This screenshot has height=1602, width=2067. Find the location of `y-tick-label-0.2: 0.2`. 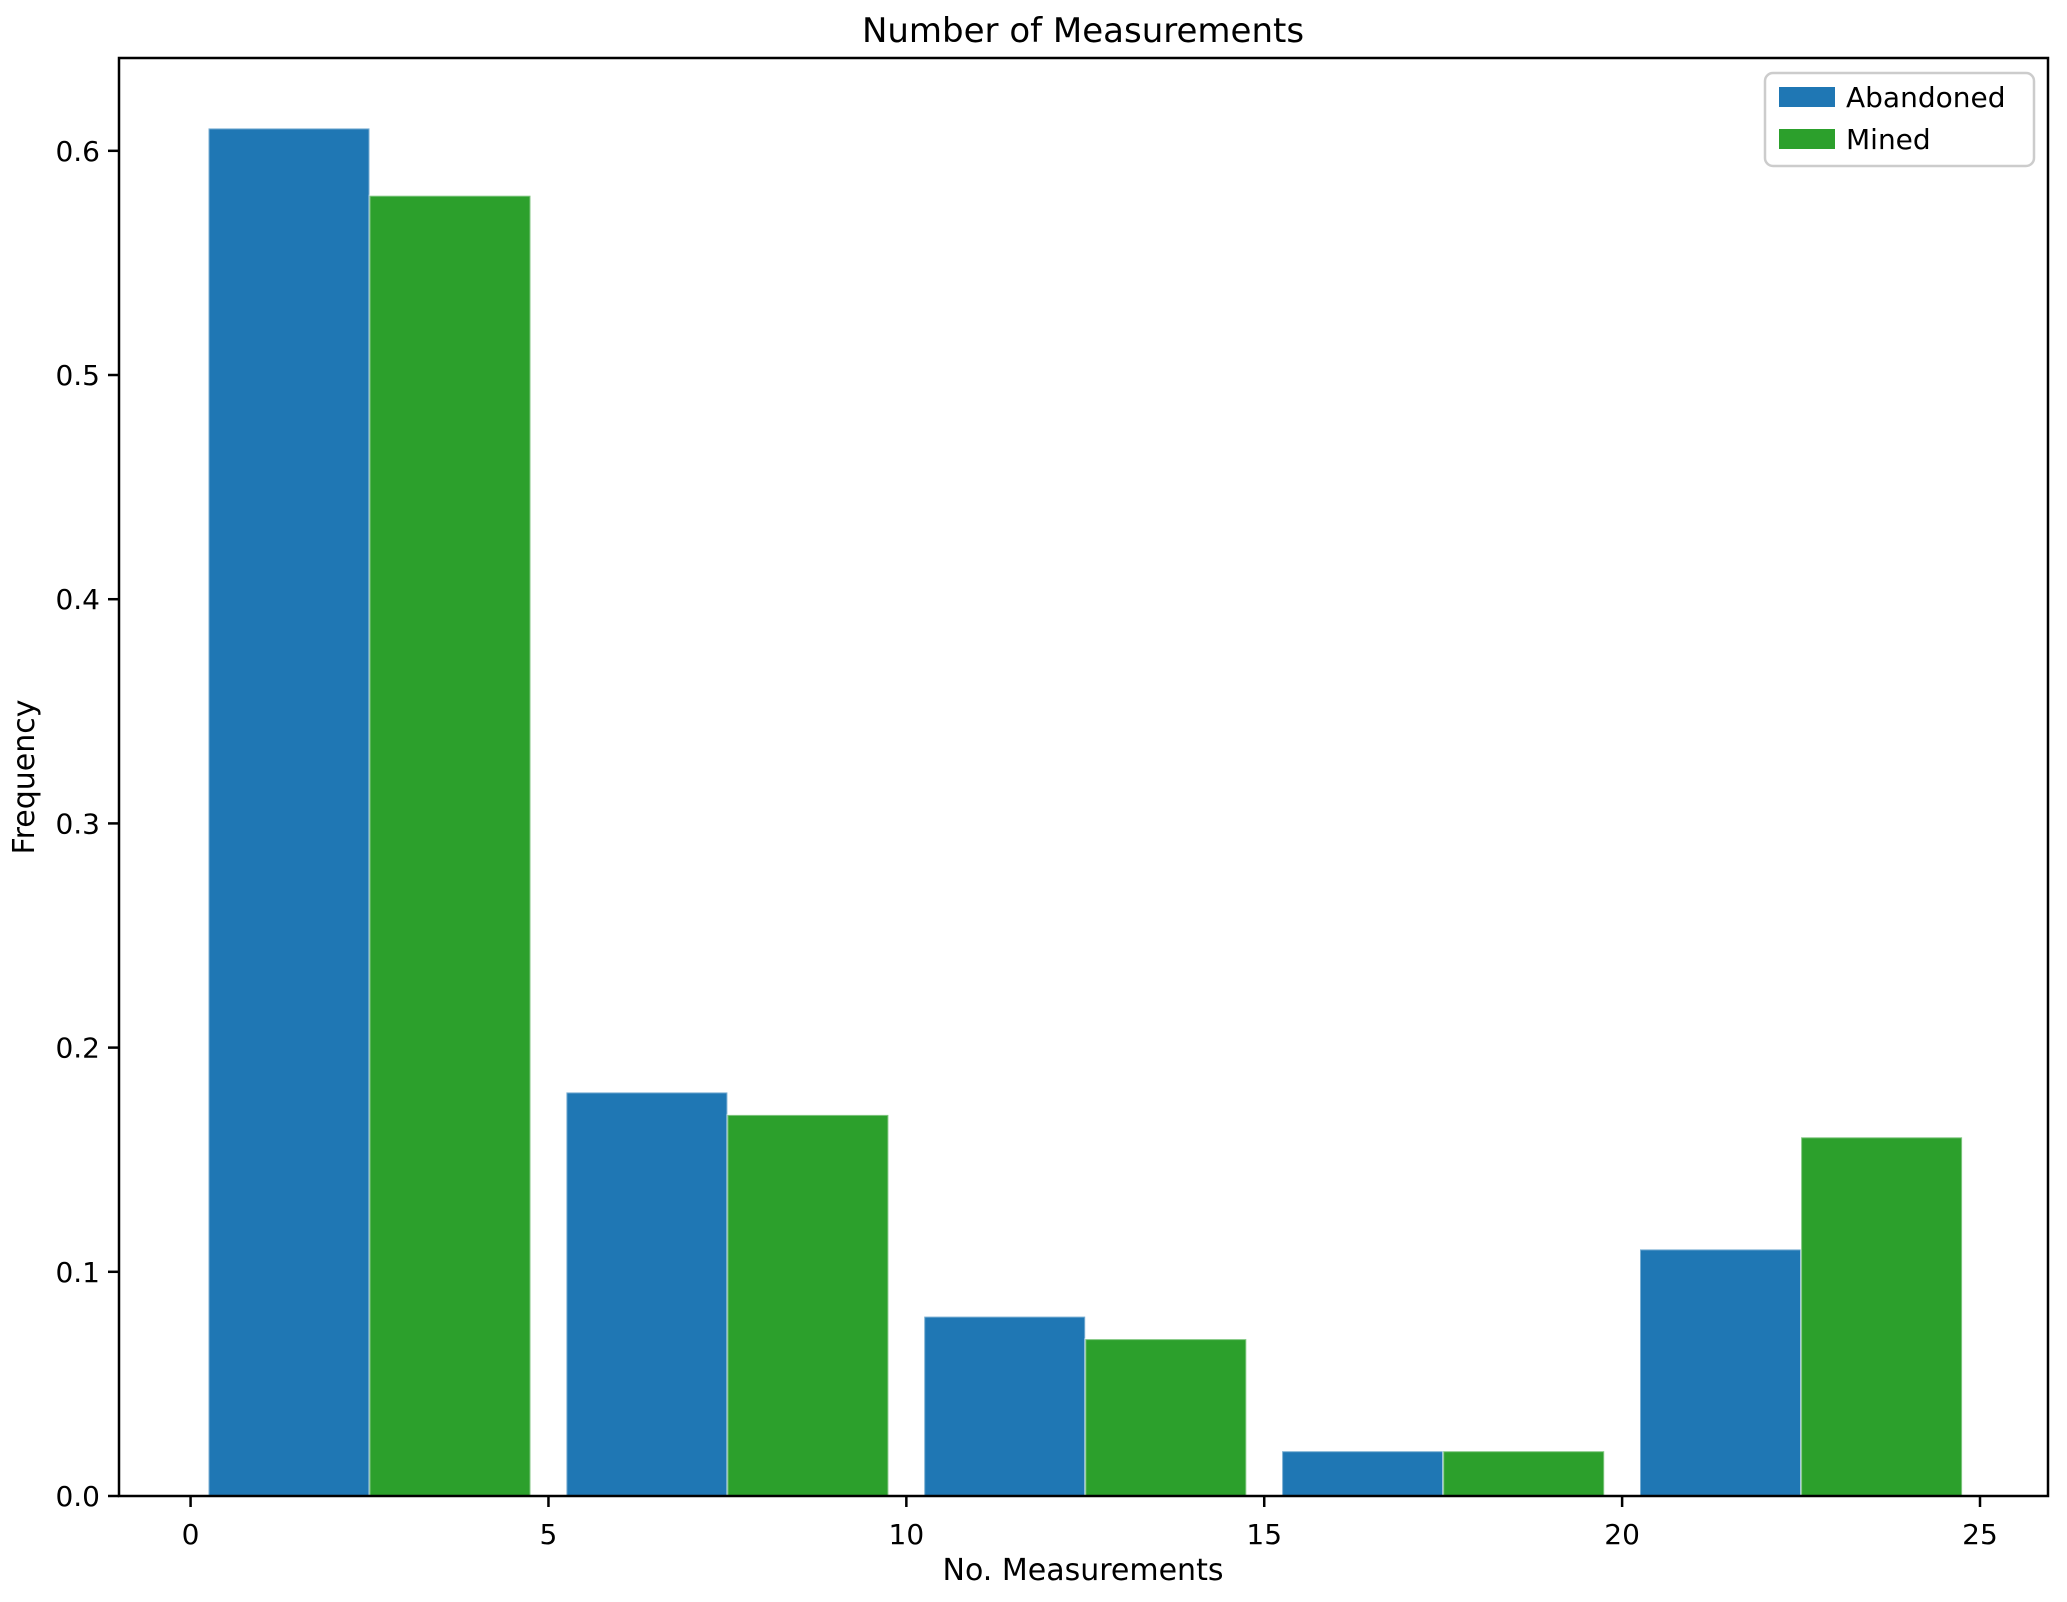

y-tick-label-0.2: 0.2 is located at coordinates (77, 1048).